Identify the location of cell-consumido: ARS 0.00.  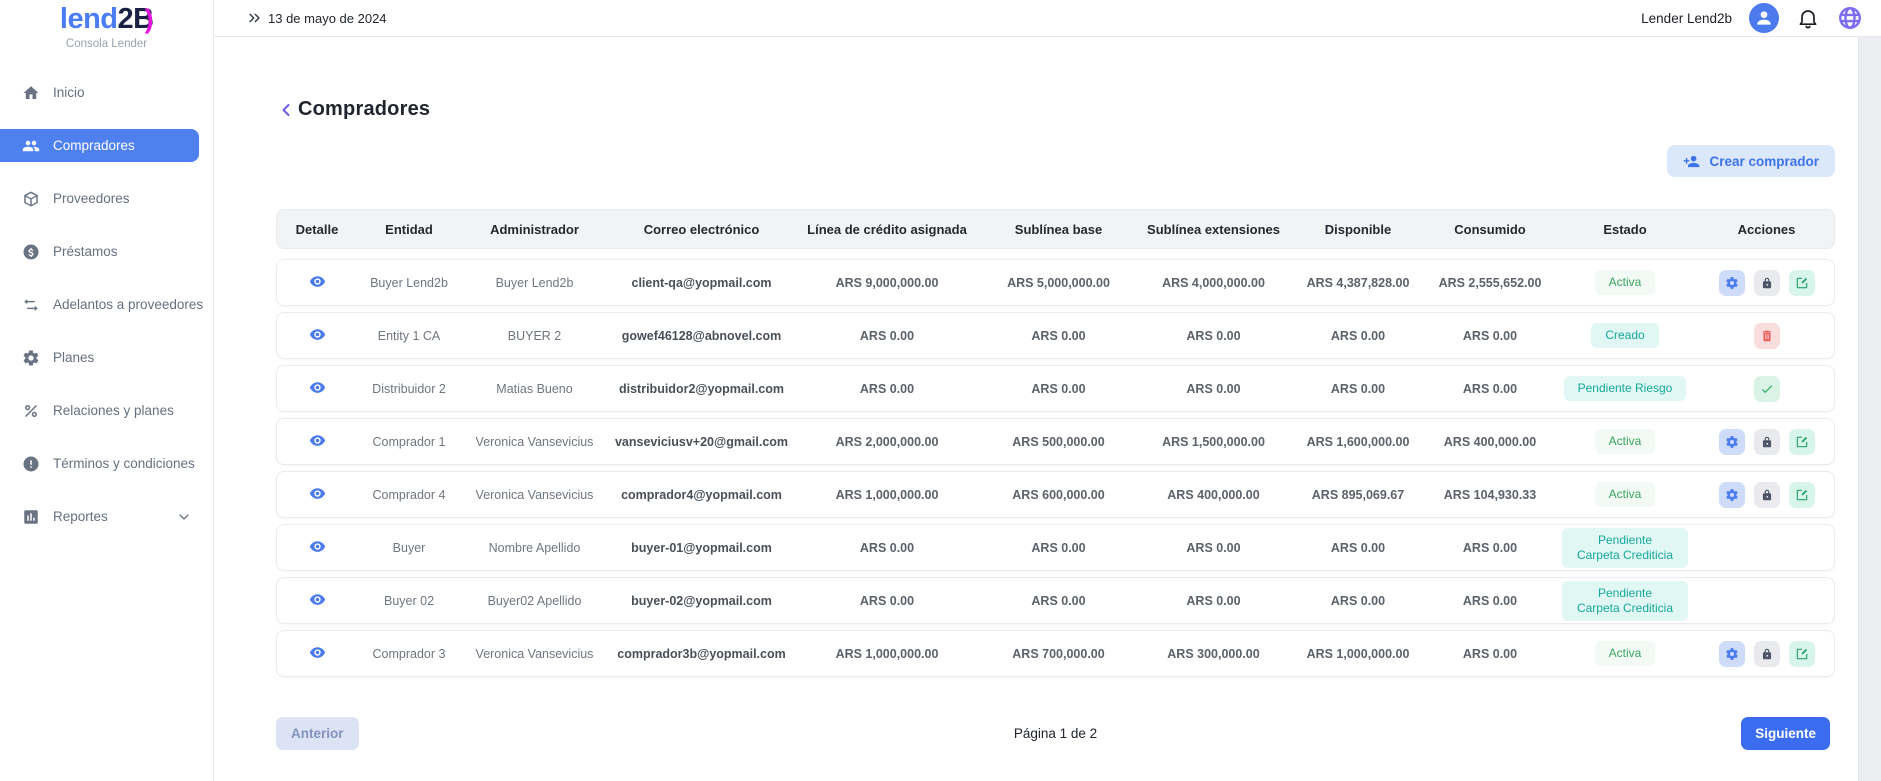
(1490, 653).